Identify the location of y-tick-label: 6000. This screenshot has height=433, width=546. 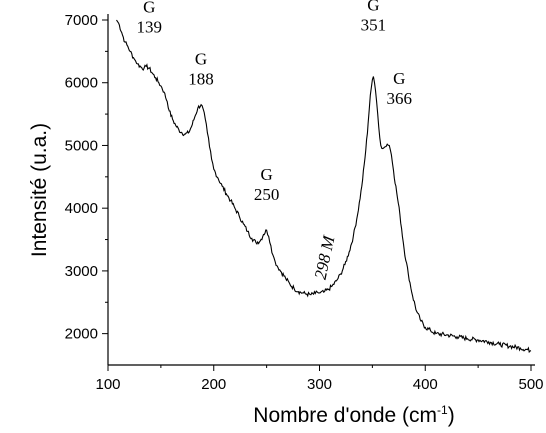
(81, 83).